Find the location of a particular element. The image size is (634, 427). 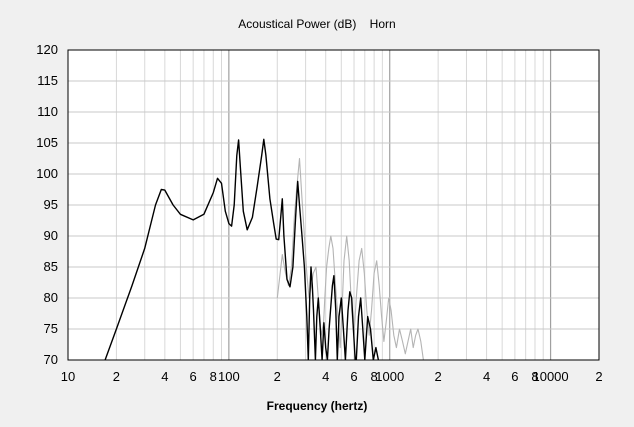

x-tick-label: 10000 is located at coordinates (550, 376).